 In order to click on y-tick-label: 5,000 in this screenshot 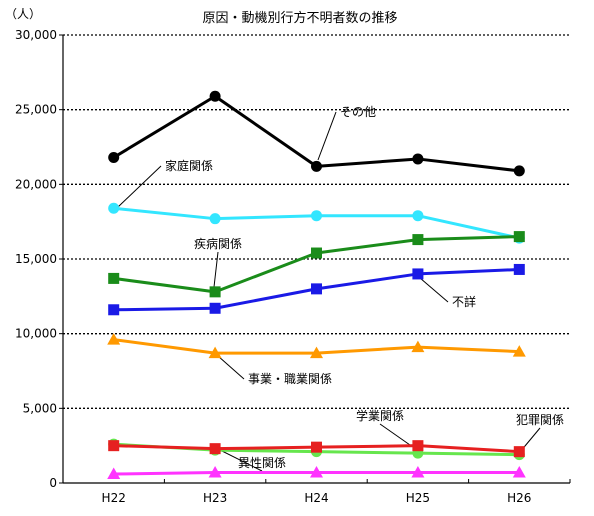, I will do `click(40, 408)`.